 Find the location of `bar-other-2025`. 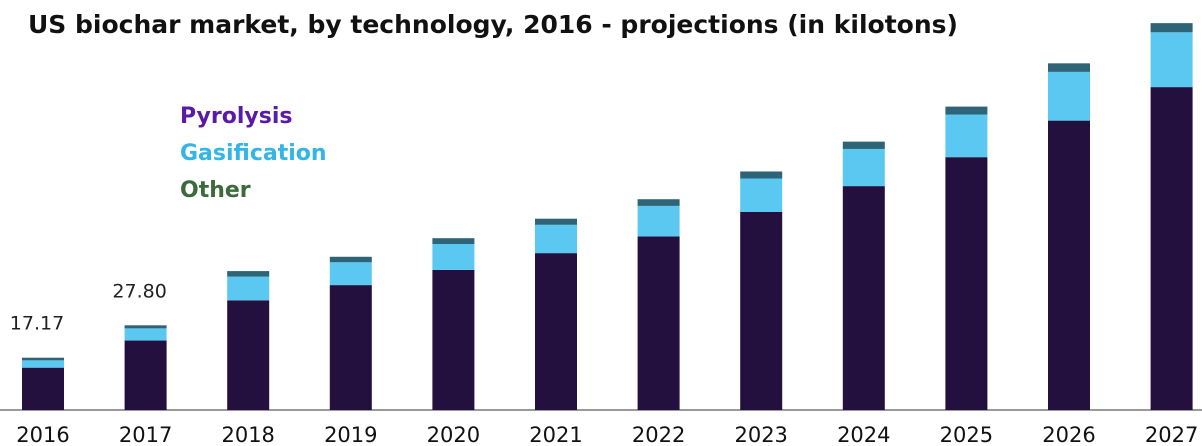

bar-other-2025 is located at coordinates (966, 110).